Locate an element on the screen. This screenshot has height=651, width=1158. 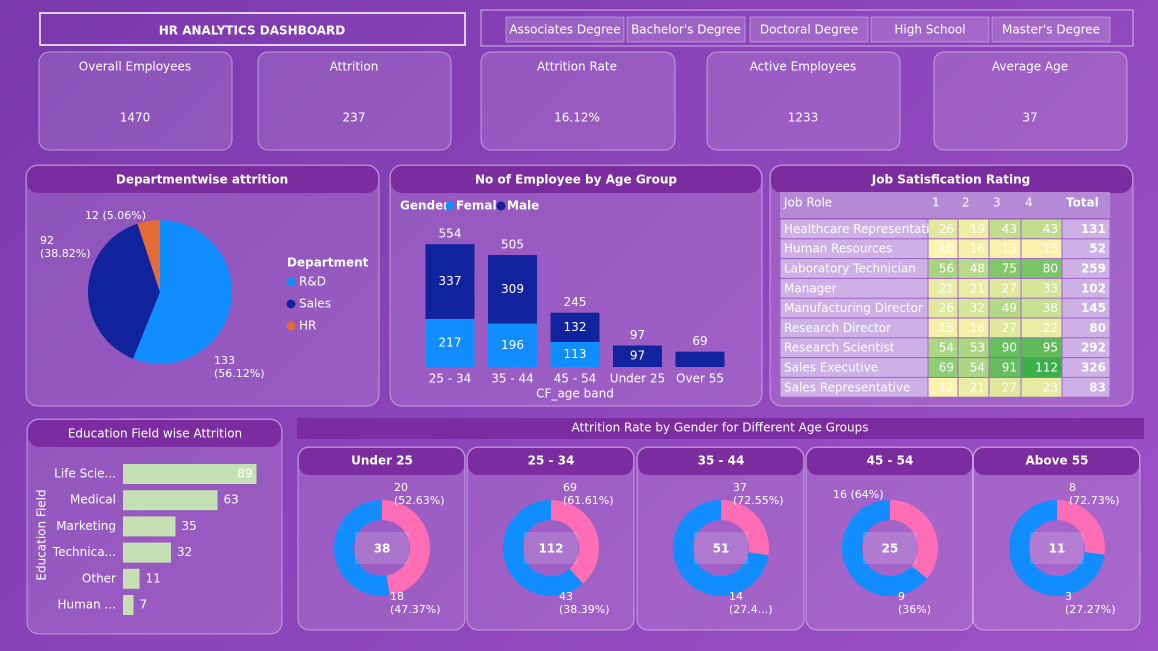
filter-label: High School is located at coordinates (929, 30).